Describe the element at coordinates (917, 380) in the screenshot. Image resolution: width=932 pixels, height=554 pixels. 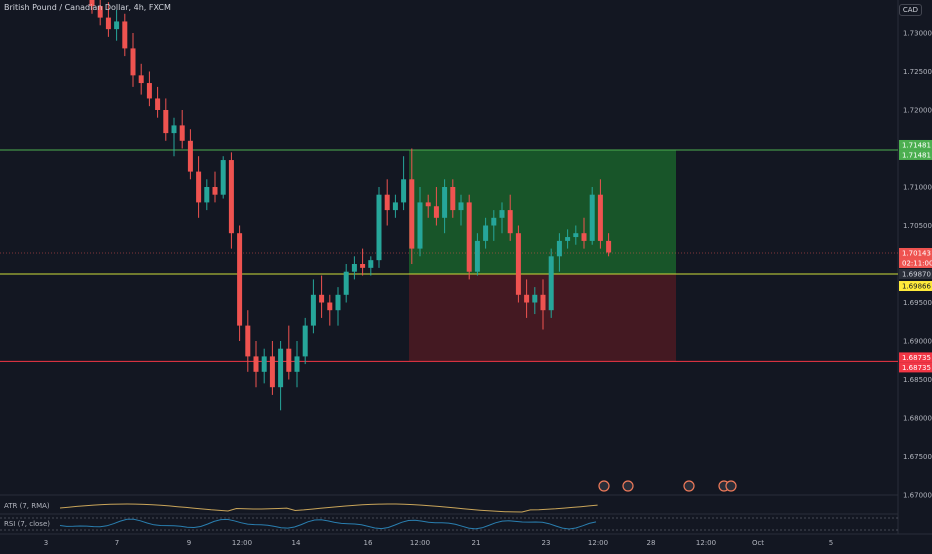
I see `price-tick-label: 1.68500` at that location.